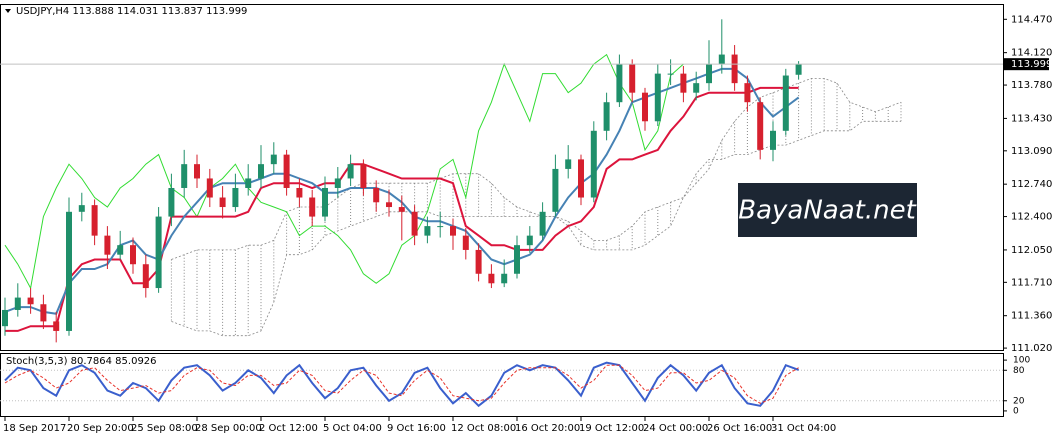 The image size is (1053, 439). Describe the element at coordinates (288, 428) in the screenshot. I see `x-tick-label: 2 Oct 12:00` at that location.